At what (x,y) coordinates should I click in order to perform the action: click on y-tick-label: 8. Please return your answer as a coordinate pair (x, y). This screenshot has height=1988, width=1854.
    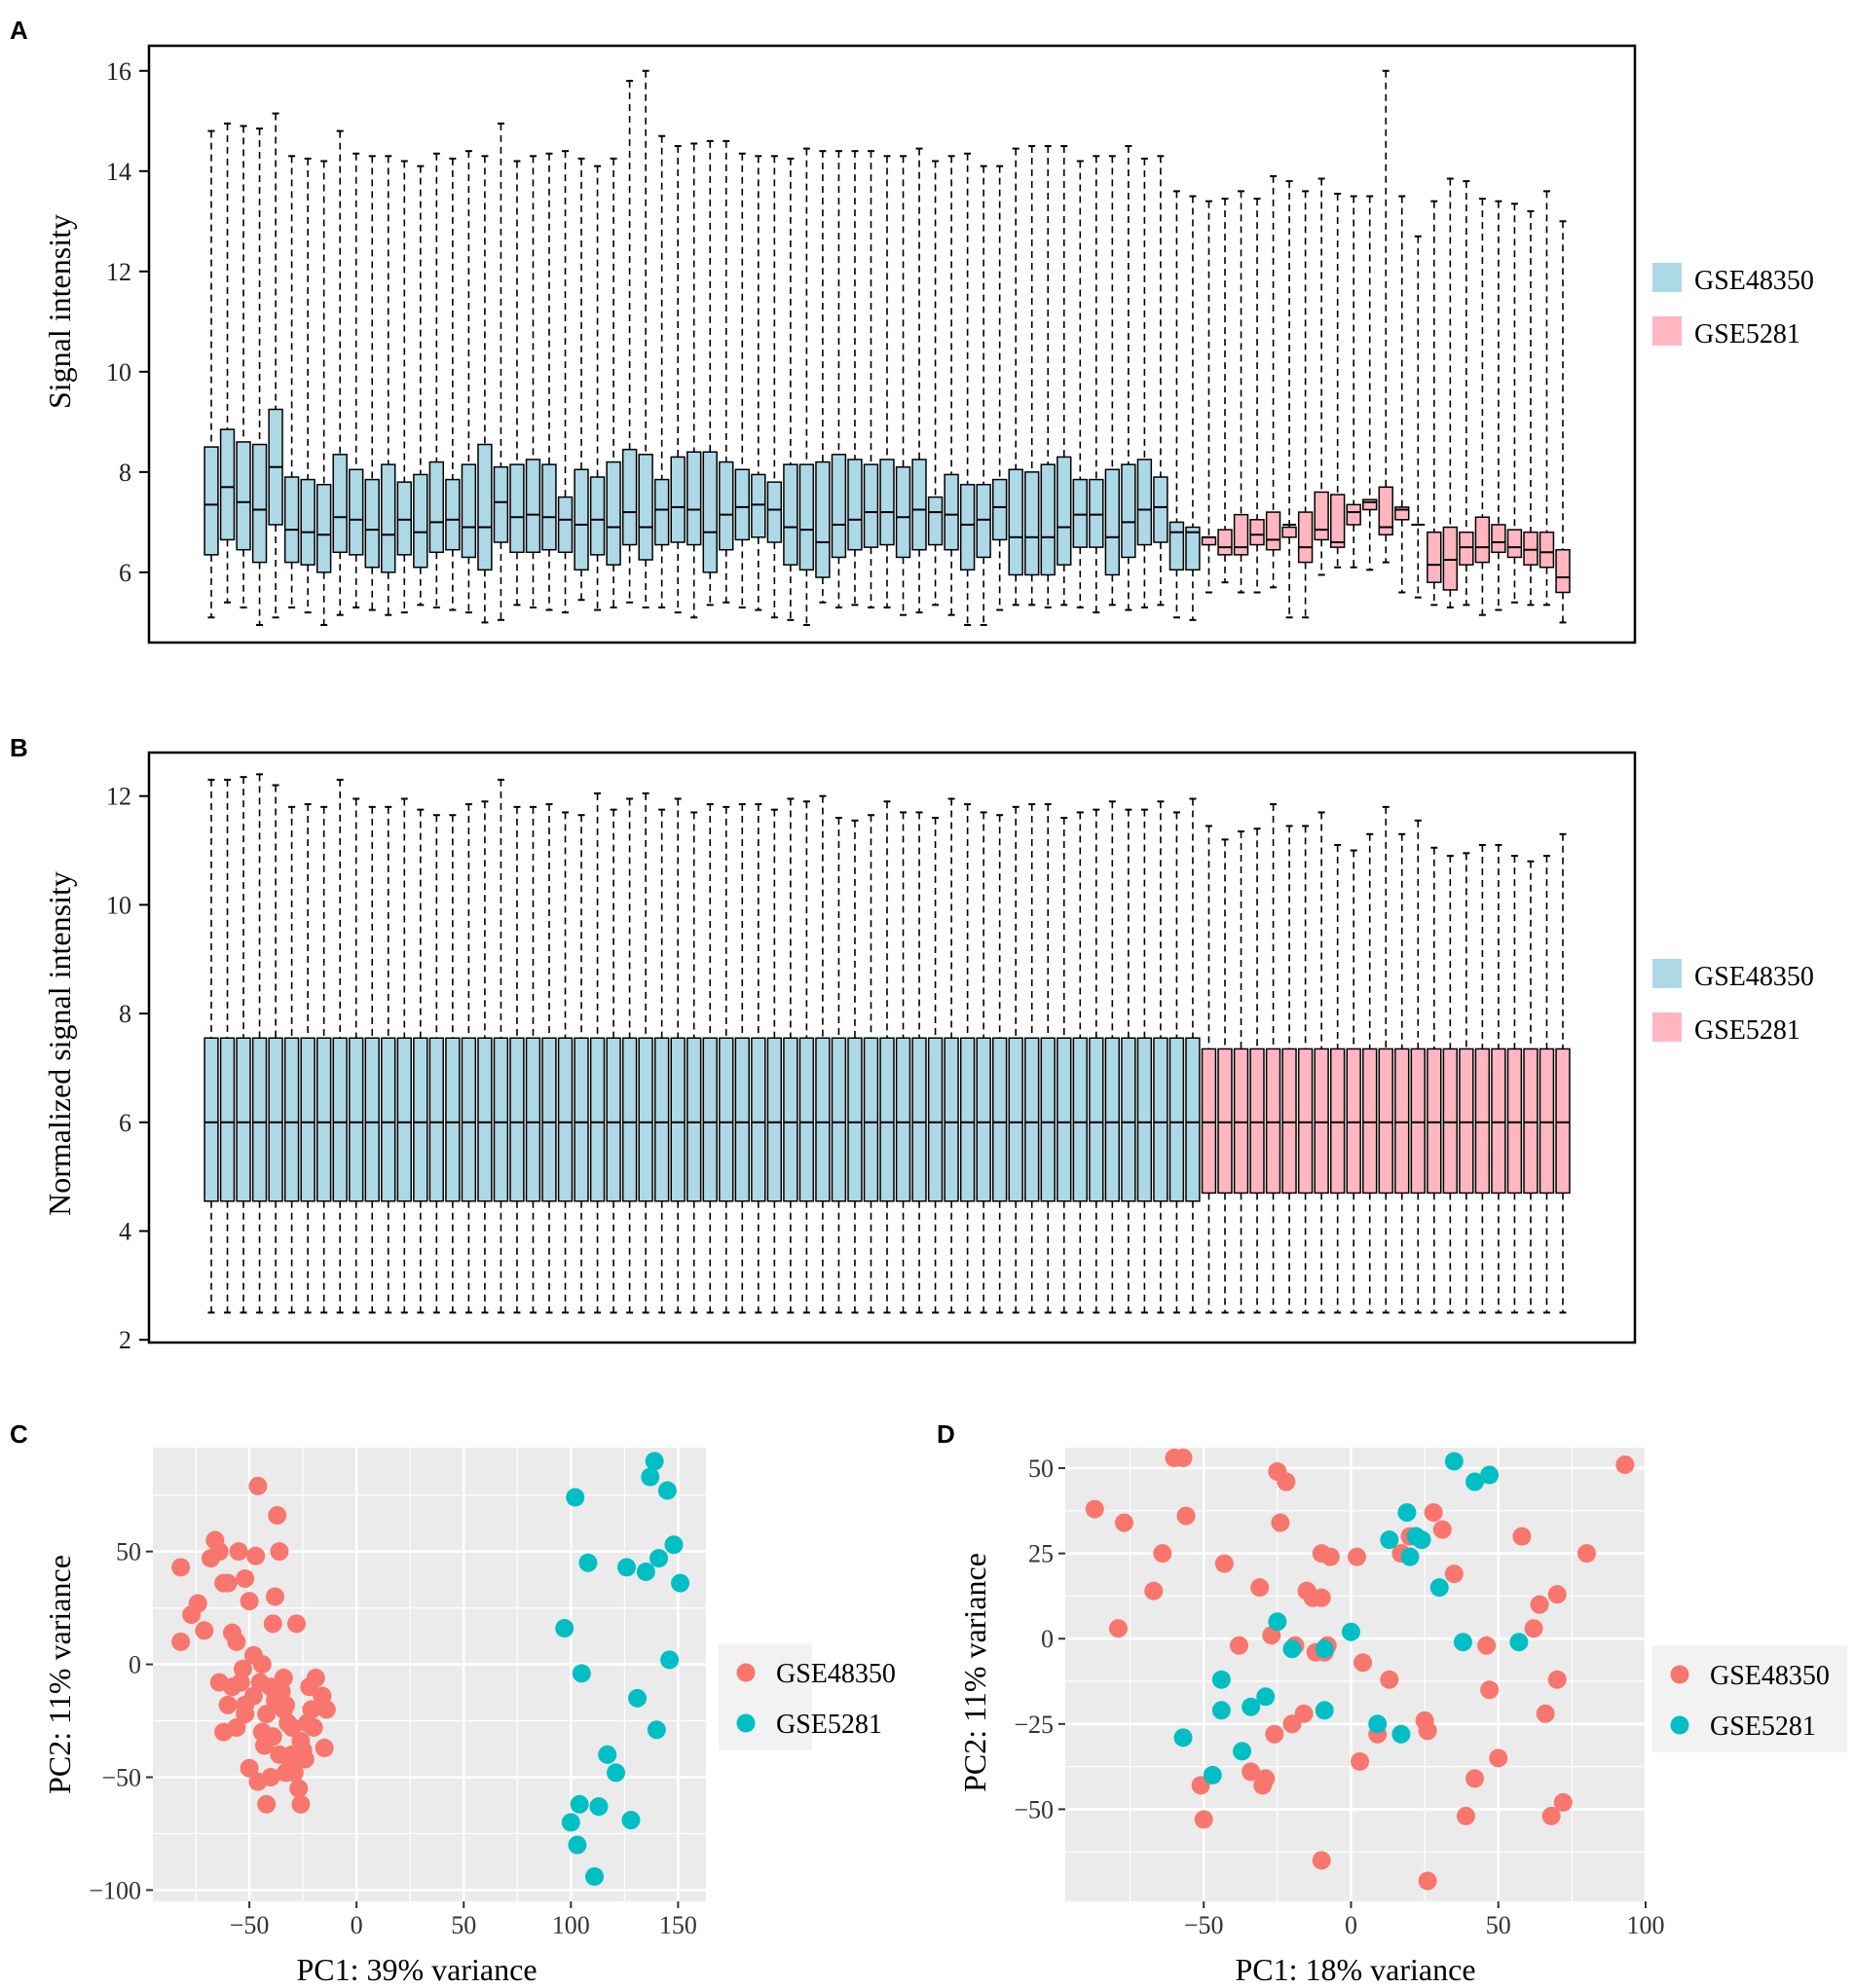
    Looking at the image, I should click on (125, 473).